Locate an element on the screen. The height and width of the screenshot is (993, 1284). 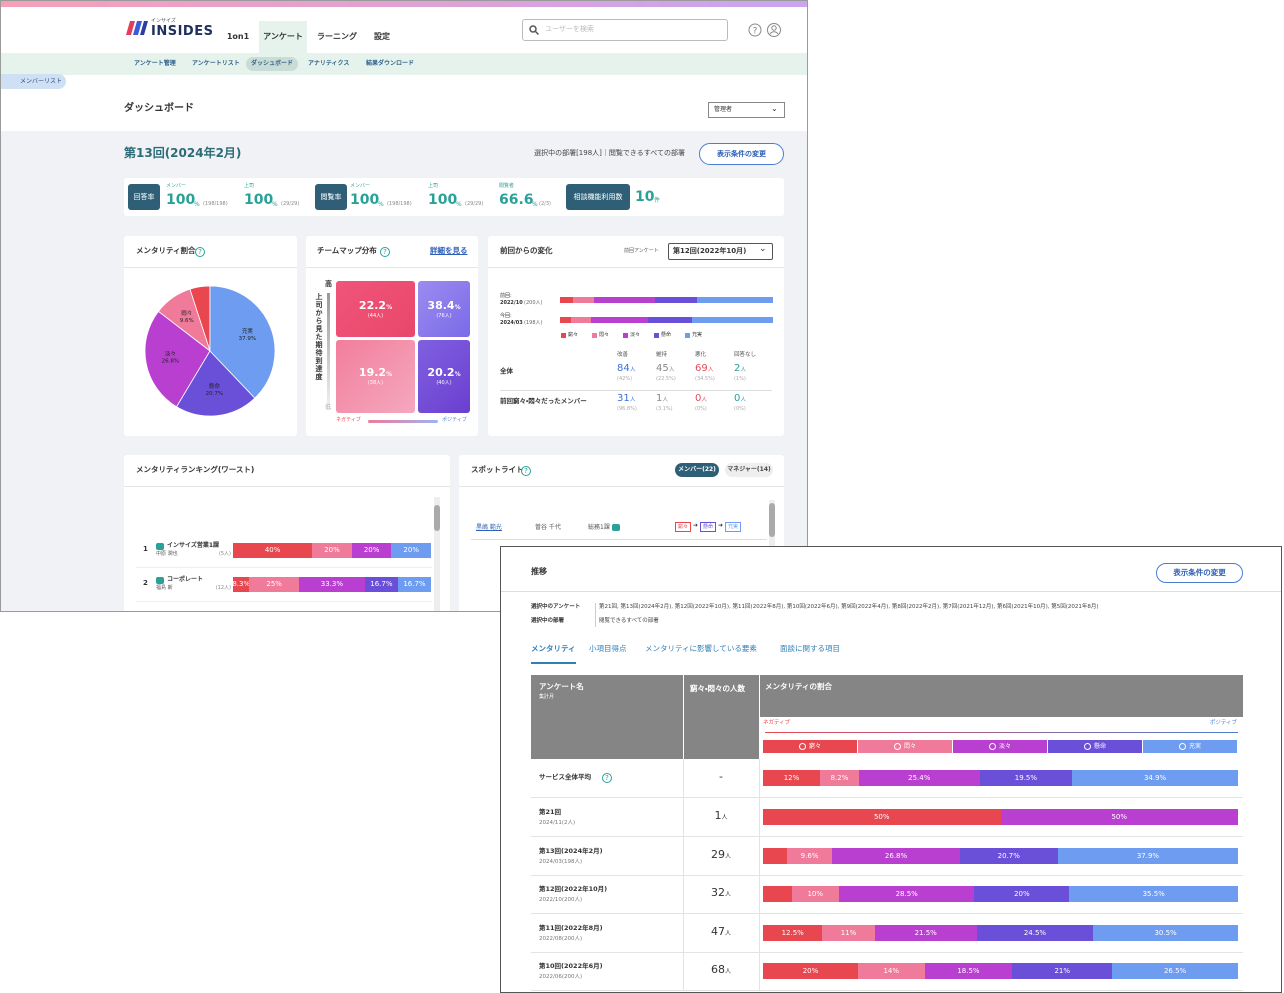
bar-segment: 19.5% is located at coordinates (1026, 778).